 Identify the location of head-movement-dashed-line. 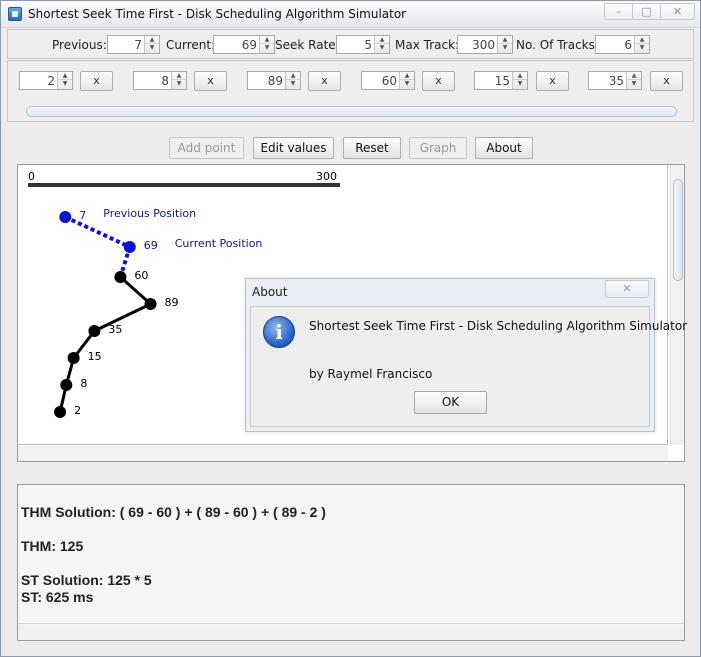
(125, 262).